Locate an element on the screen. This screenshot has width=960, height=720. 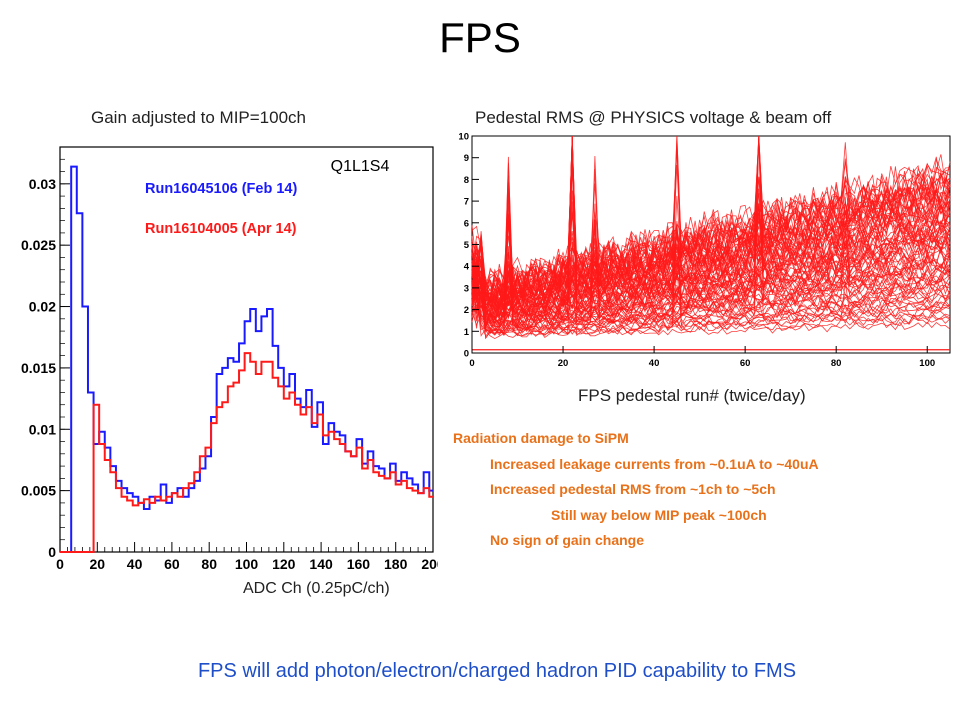
y-tick-label: 0.02 is located at coordinates (42, 307).